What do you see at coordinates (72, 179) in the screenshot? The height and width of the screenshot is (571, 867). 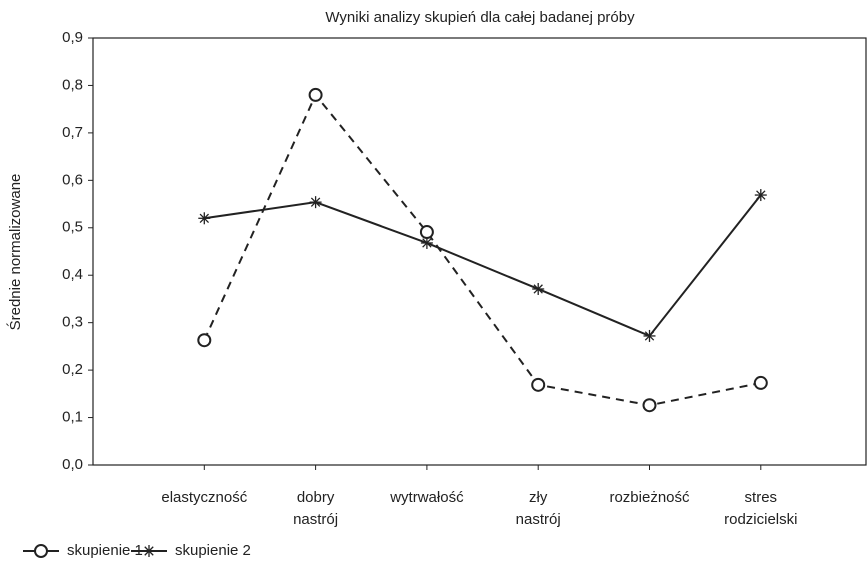 I see `y-tick-label: 0,6` at bounding box center [72, 179].